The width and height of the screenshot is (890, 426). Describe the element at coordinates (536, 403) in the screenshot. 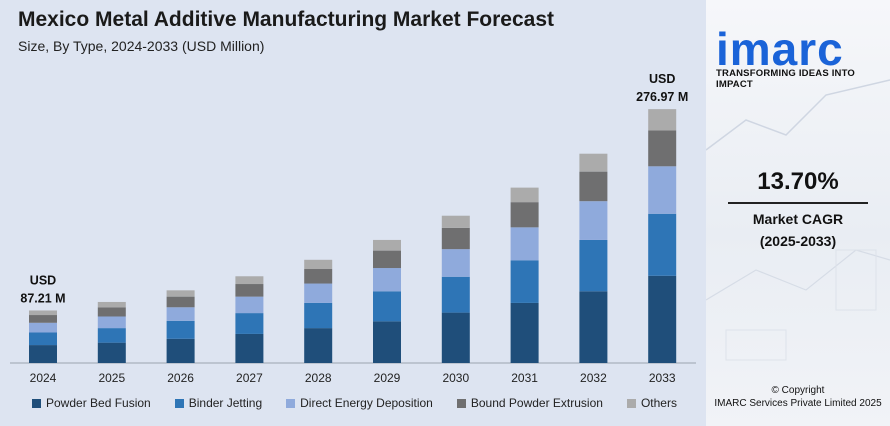

I see `legend-label-3: Bound Powder Extrusion` at that location.